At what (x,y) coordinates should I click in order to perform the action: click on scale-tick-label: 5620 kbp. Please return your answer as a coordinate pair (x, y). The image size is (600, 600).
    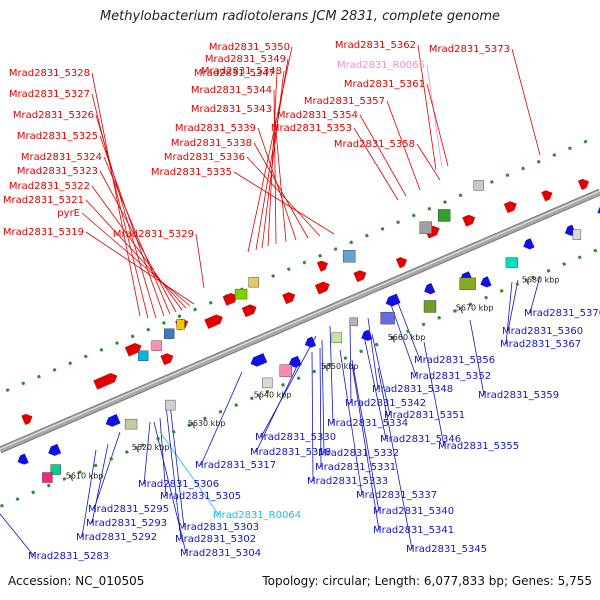
    Looking at the image, I should click on (151, 447).